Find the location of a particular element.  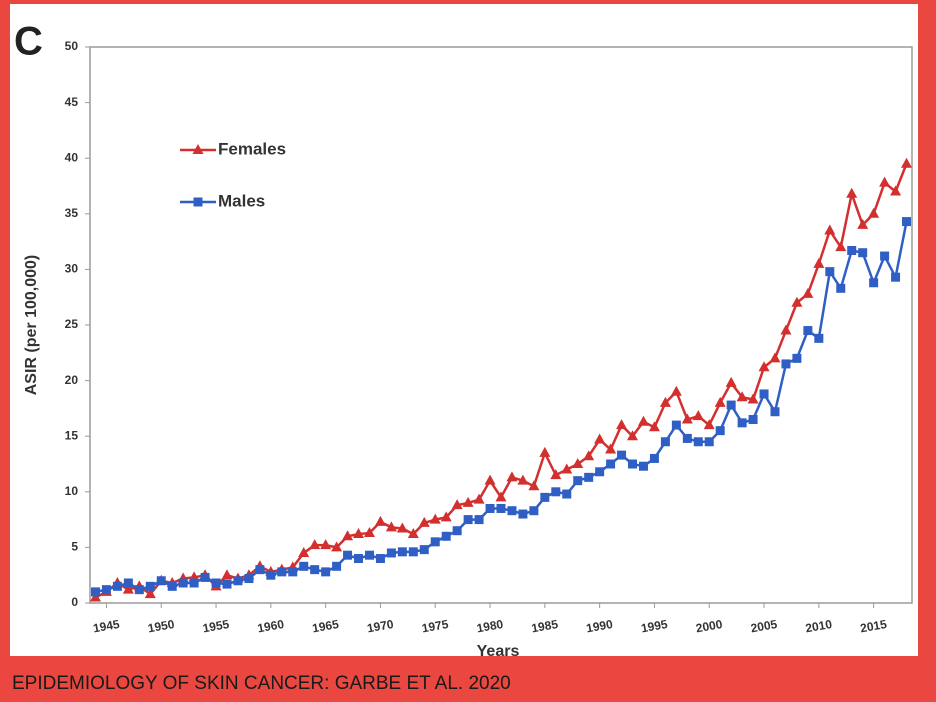

caption-band is located at coordinates (468, 679).